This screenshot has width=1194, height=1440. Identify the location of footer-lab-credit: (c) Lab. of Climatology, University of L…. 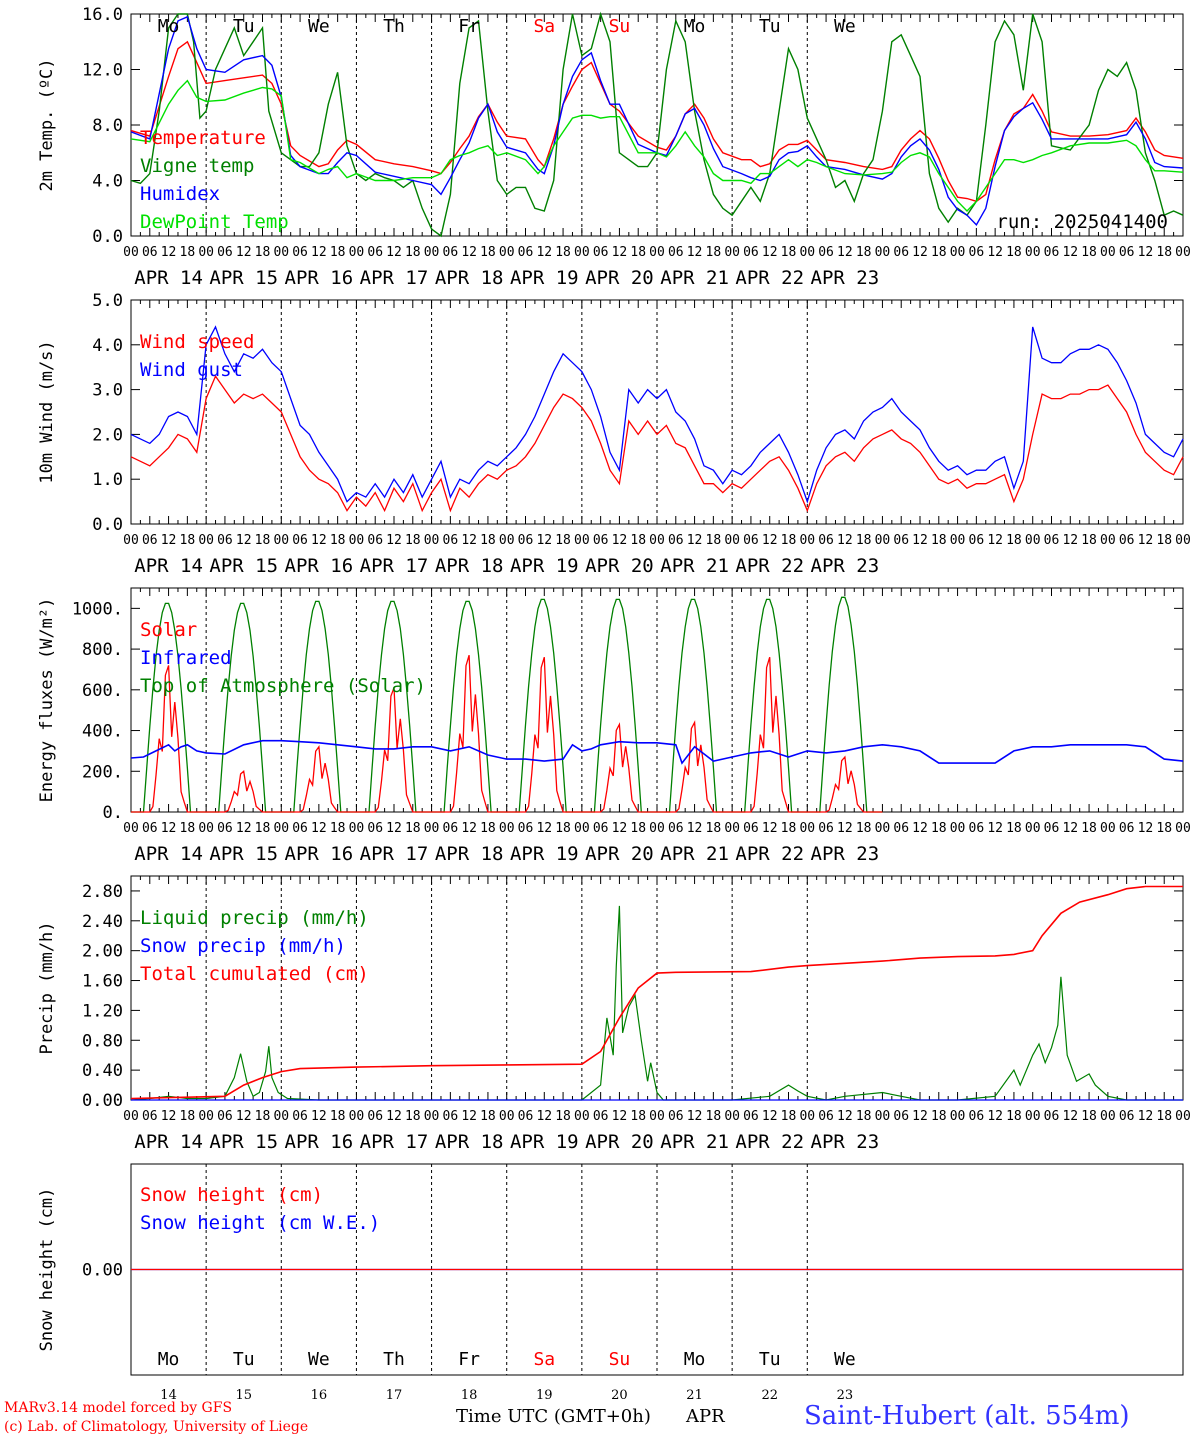
(156, 1427).